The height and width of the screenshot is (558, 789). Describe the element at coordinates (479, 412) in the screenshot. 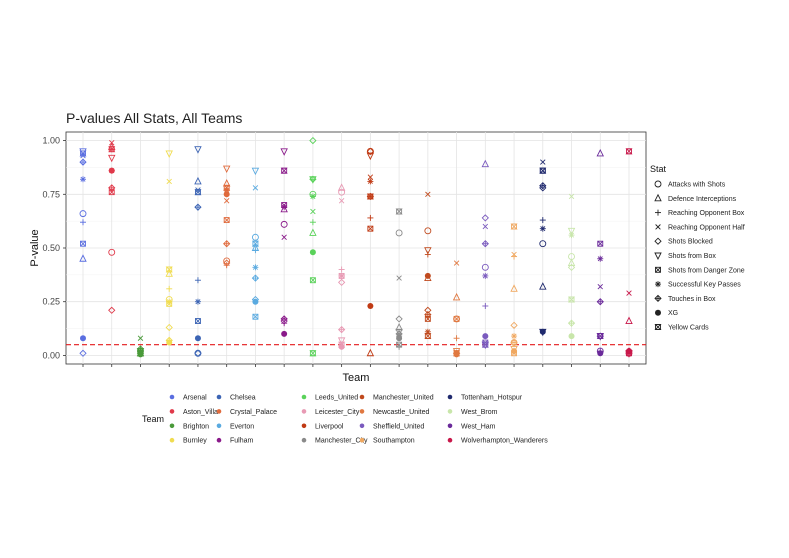

I see `team-legend-label: West_Brom` at that location.